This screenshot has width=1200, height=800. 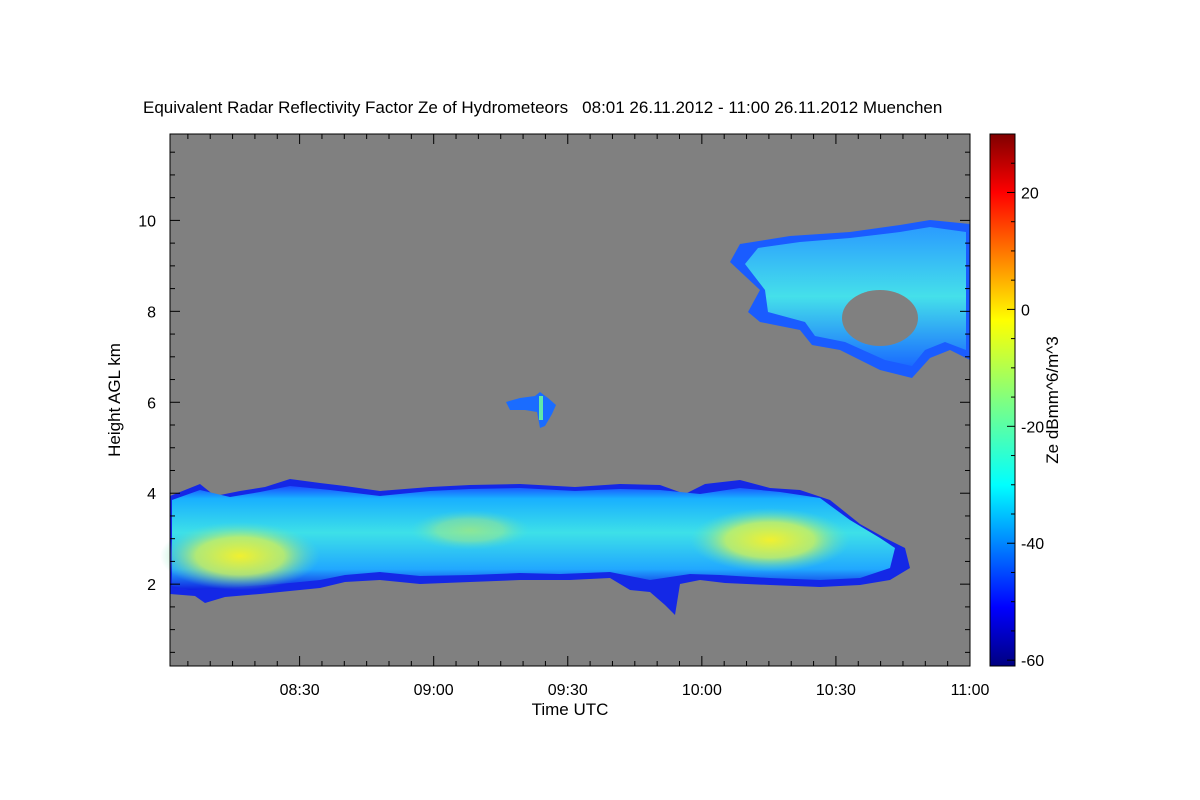 What do you see at coordinates (1032, 427) in the screenshot?
I see `colorbar-tick-label: -20` at bounding box center [1032, 427].